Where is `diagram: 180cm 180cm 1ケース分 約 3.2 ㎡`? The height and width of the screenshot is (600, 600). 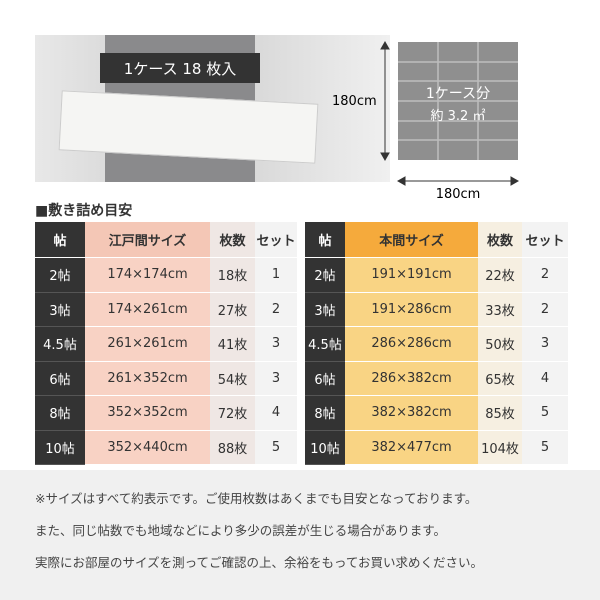
diagram: 180cm 180cm 1ケース分 約 3.2 ㎡ is located at coordinates (426, 121).